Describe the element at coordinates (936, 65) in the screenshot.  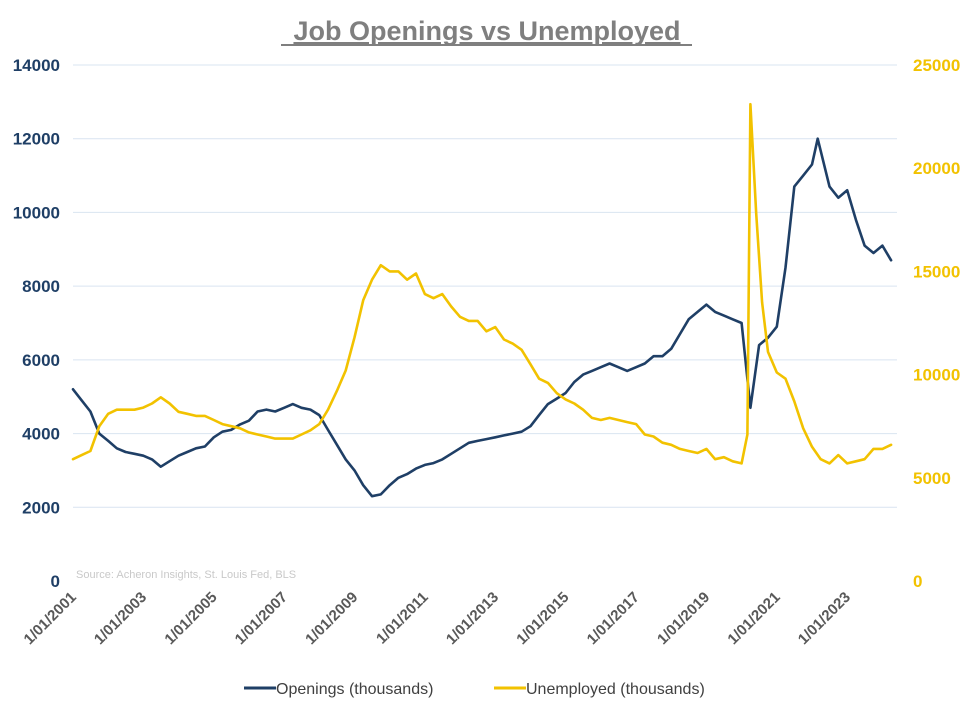
I see `y-right-tick-label: 25000` at that location.